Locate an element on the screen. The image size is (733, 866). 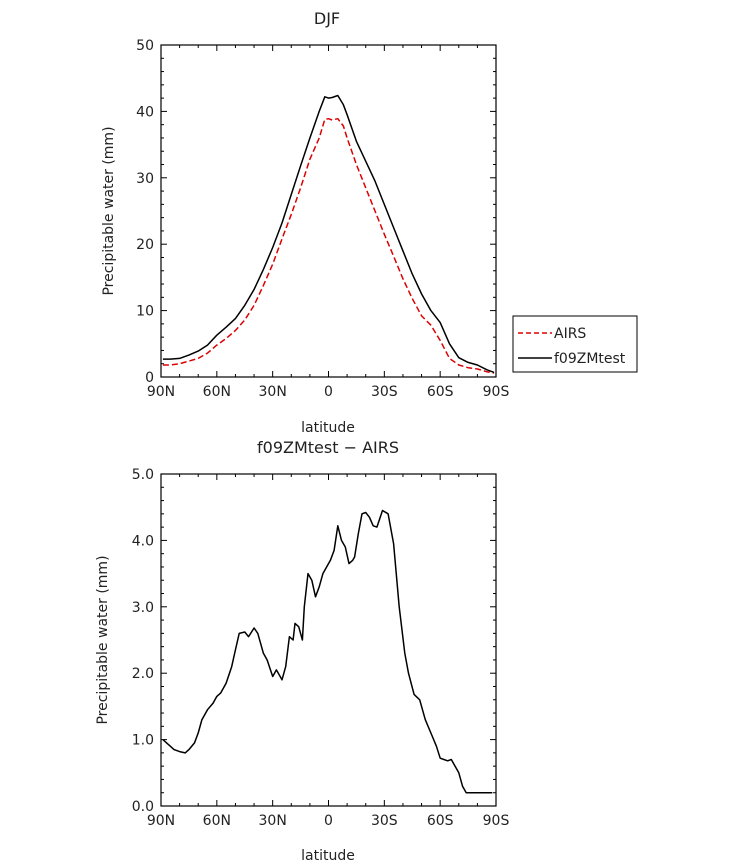
legend-box is located at coordinates (575, 344).